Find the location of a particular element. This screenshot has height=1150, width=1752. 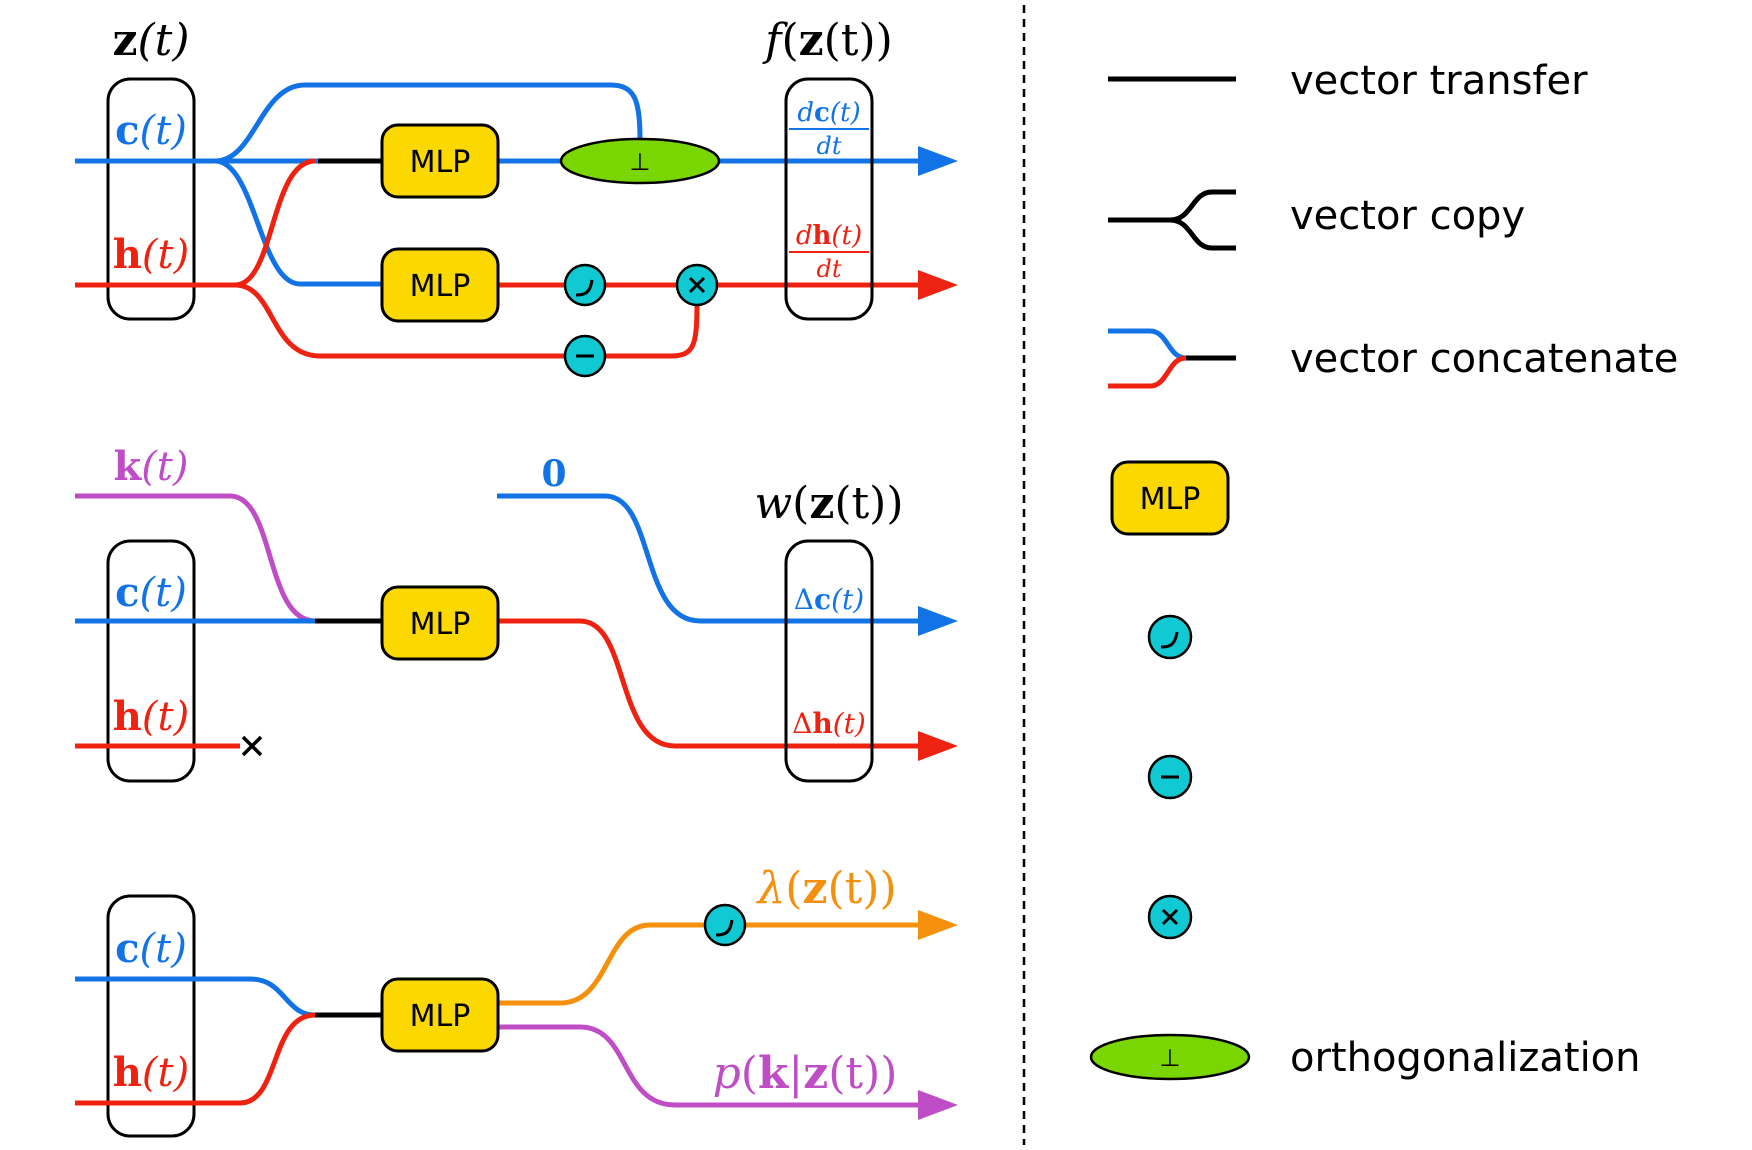

bottom-h-line is located at coordinates (195, 1059).